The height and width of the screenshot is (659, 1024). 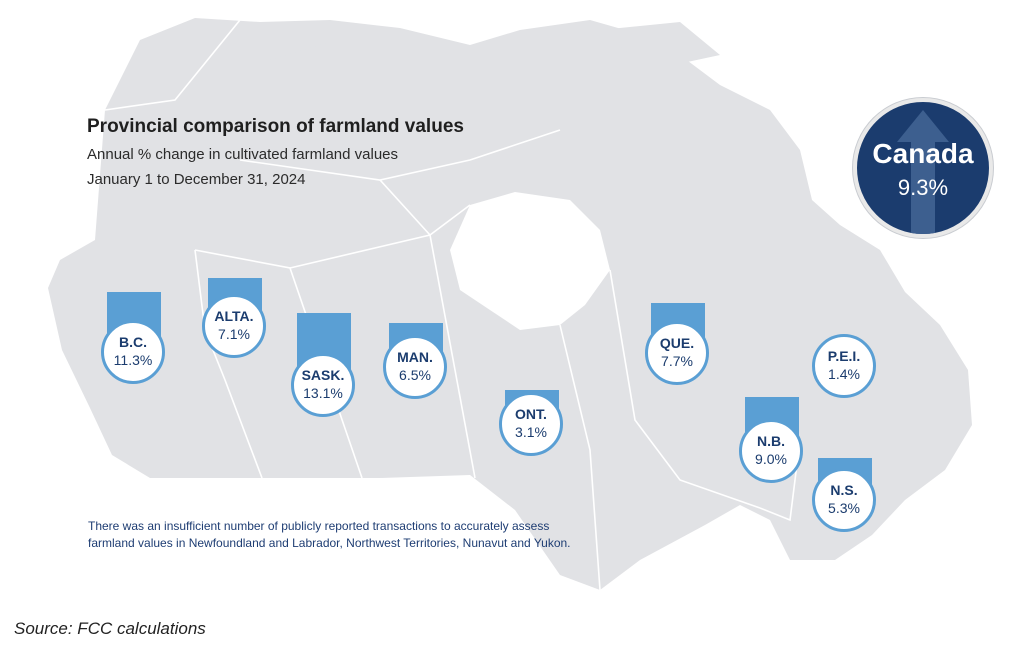 What do you see at coordinates (677, 343) in the screenshot?
I see `que-name: QUE.` at bounding box center [677, 343].